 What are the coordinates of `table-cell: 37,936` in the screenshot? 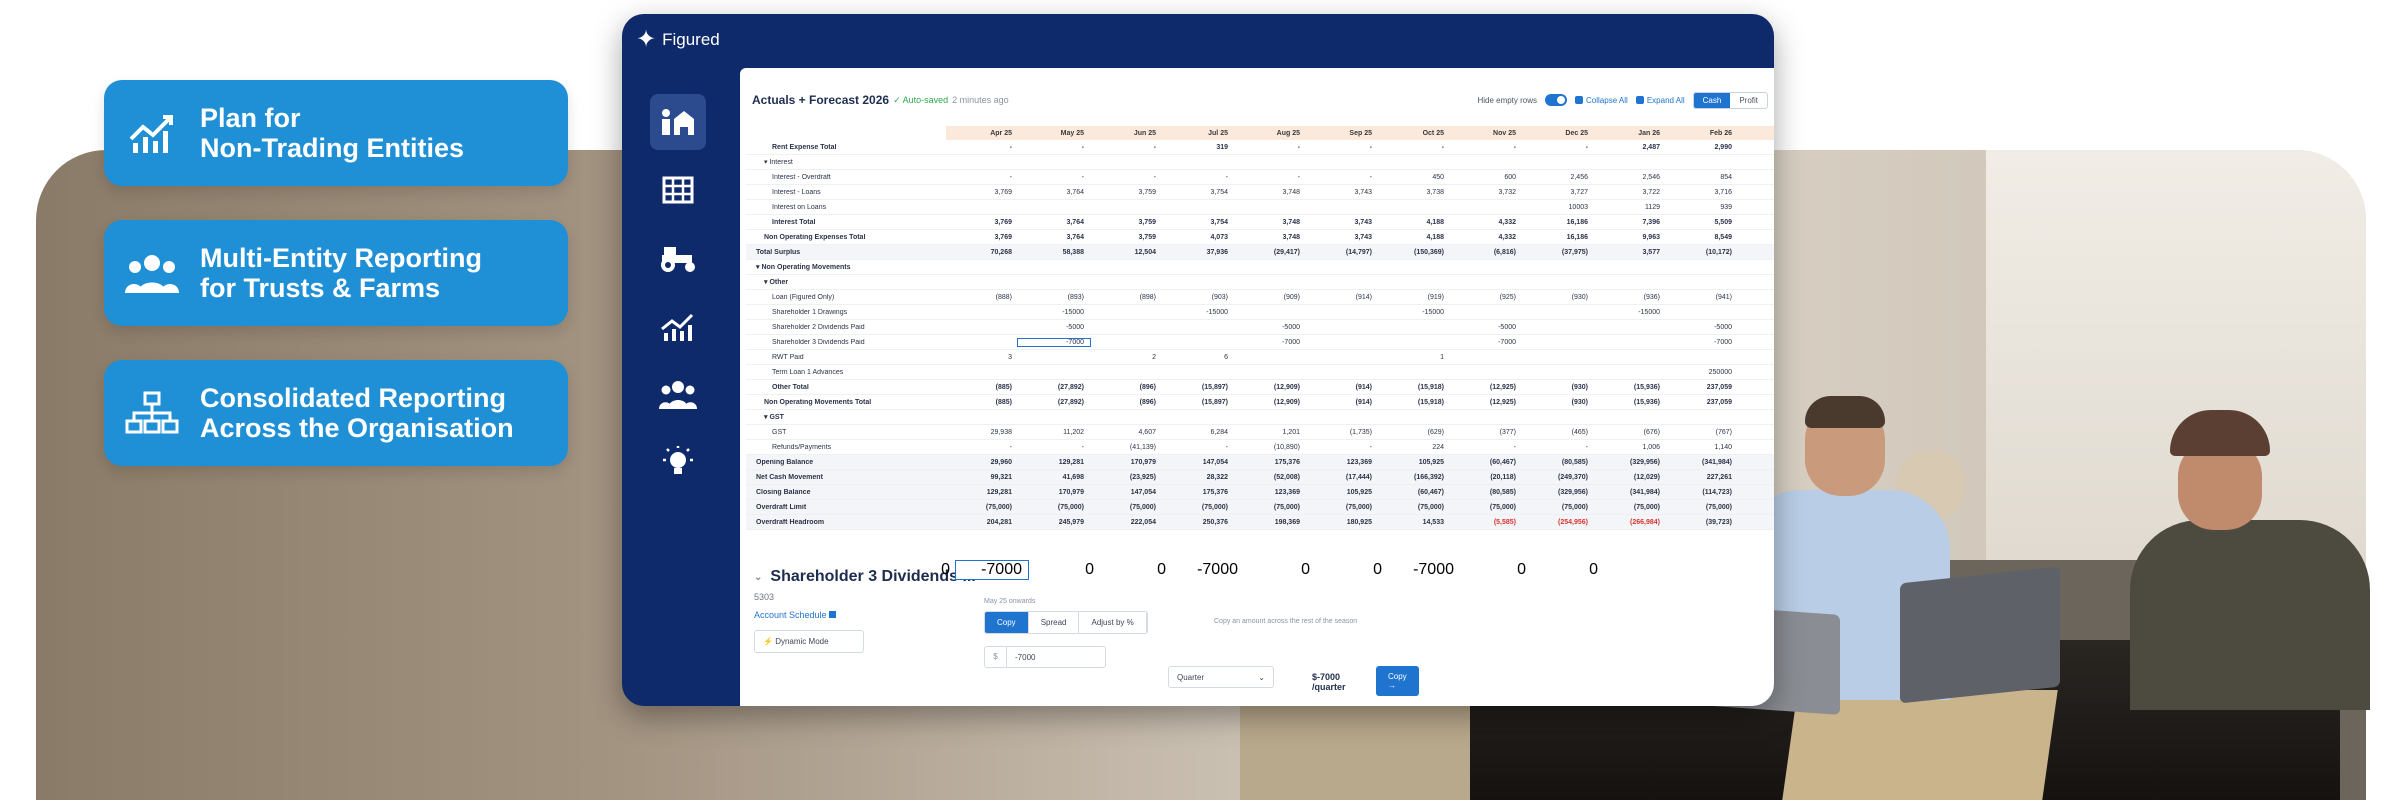 It's located at (1217, 252).